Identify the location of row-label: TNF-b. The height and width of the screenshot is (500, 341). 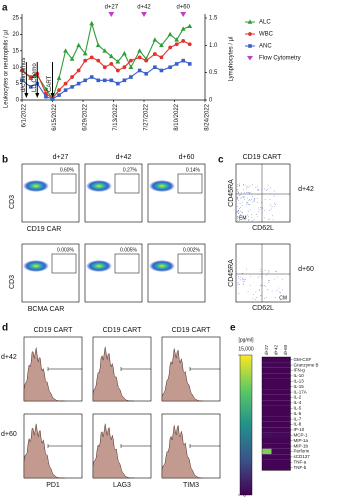
(300, 467).